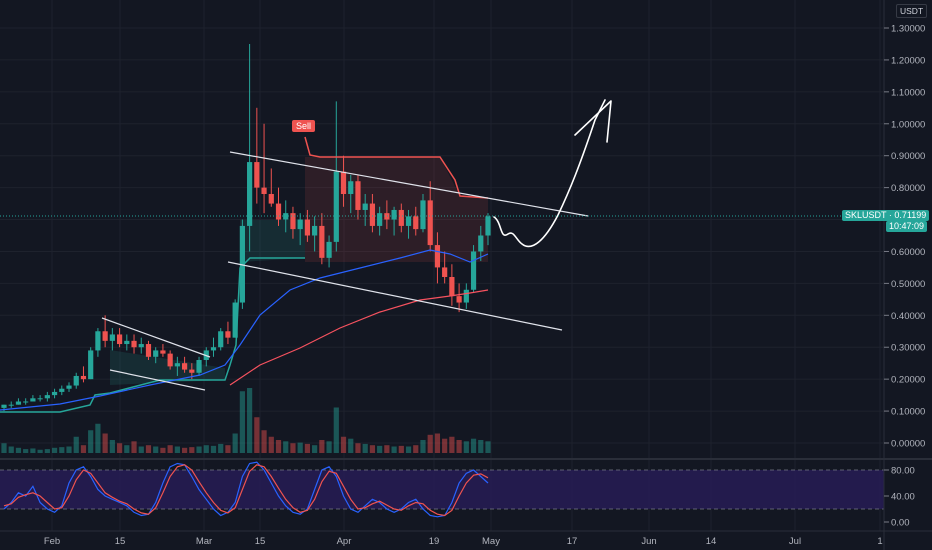 Image resolution: width=932 pixels, height=550 pixels. What do you see at coordinates (910, 215) in the screenshot?
I see `last-price-value: 0.71199` at bounding box center [910, 215].